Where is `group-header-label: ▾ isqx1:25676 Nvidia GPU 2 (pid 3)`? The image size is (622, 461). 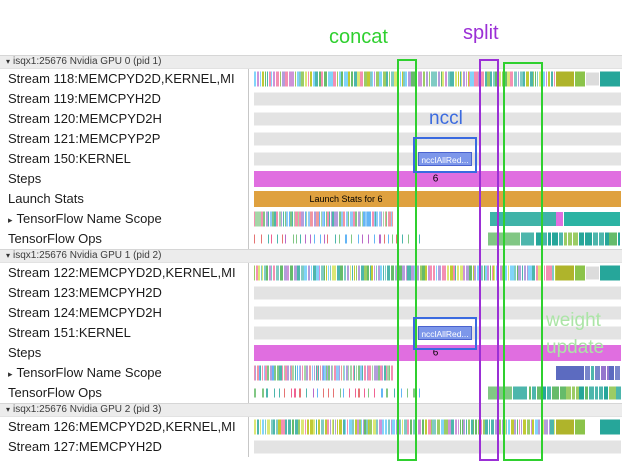 group-header-label: ▾ isqx1:25676 Nvidia GPU 2 (pid 3) is located at coordinates (311, 410).